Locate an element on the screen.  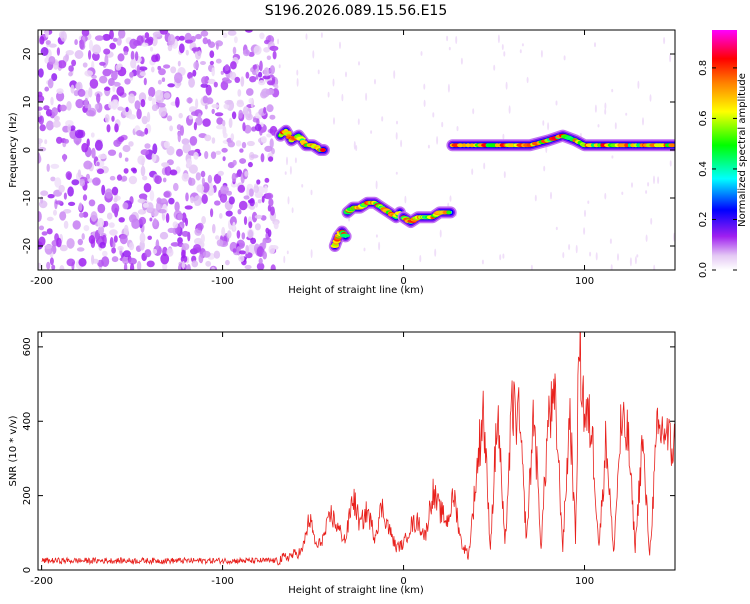
bottom-x-tick-label: 100 is located at coordinates (584, 581).